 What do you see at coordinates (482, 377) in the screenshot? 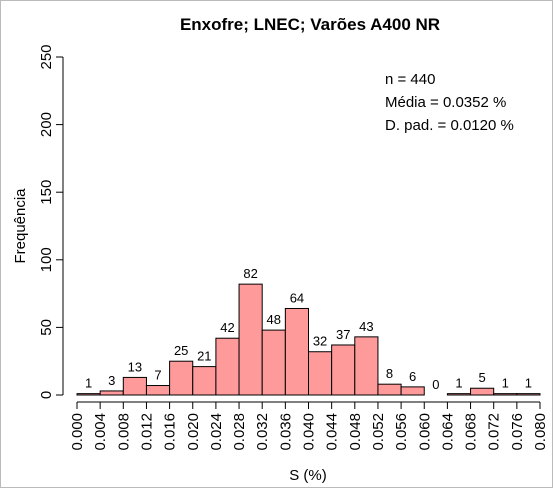
I see `data-label: 5` at bounding box center [482, 377].